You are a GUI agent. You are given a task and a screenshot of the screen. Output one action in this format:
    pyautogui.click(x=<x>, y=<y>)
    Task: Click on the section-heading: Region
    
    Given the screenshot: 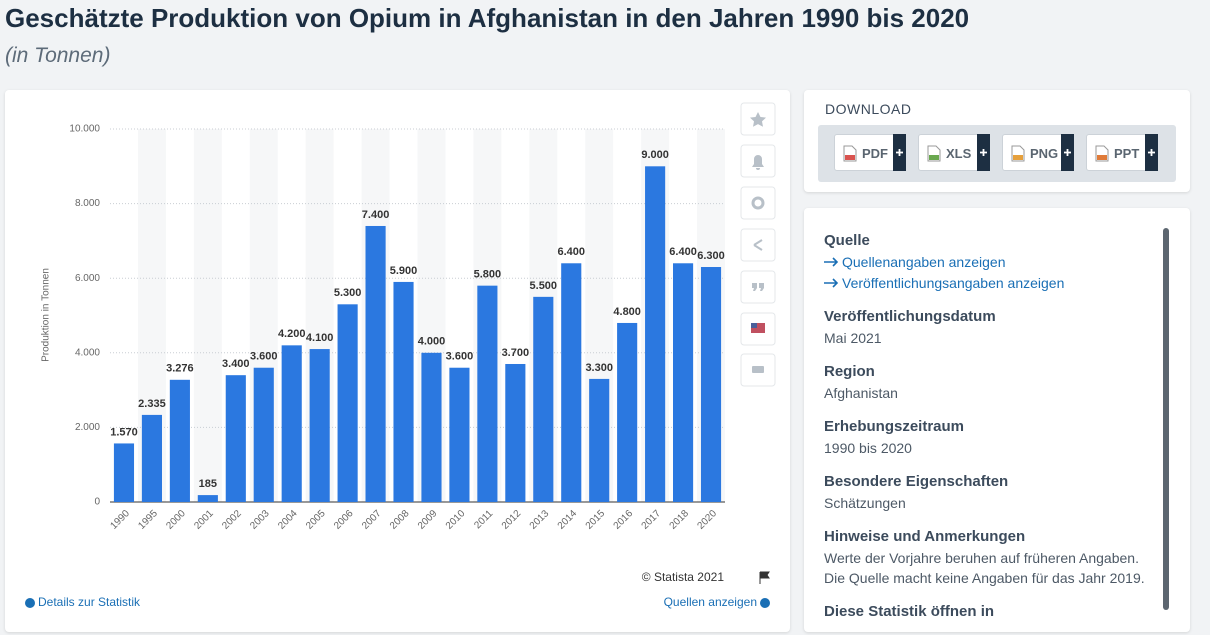 What is the action you would take?
    pyautogui.click(x=849, y=371)
    